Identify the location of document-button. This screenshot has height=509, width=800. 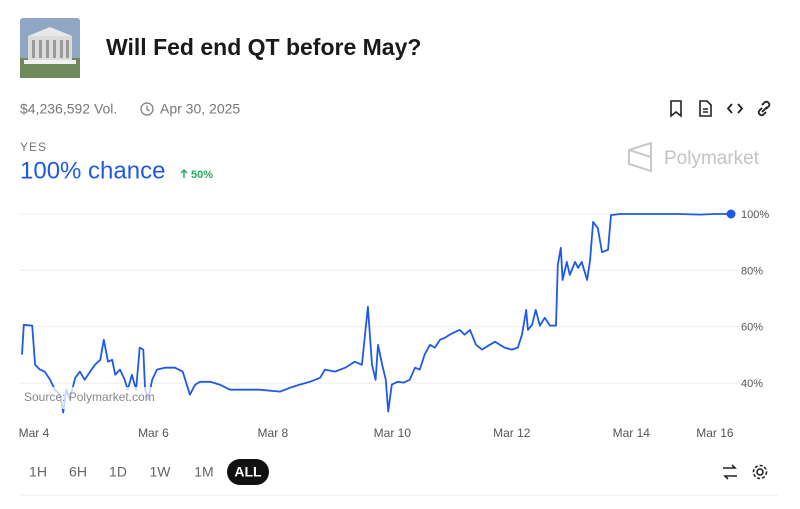
(705, 108).